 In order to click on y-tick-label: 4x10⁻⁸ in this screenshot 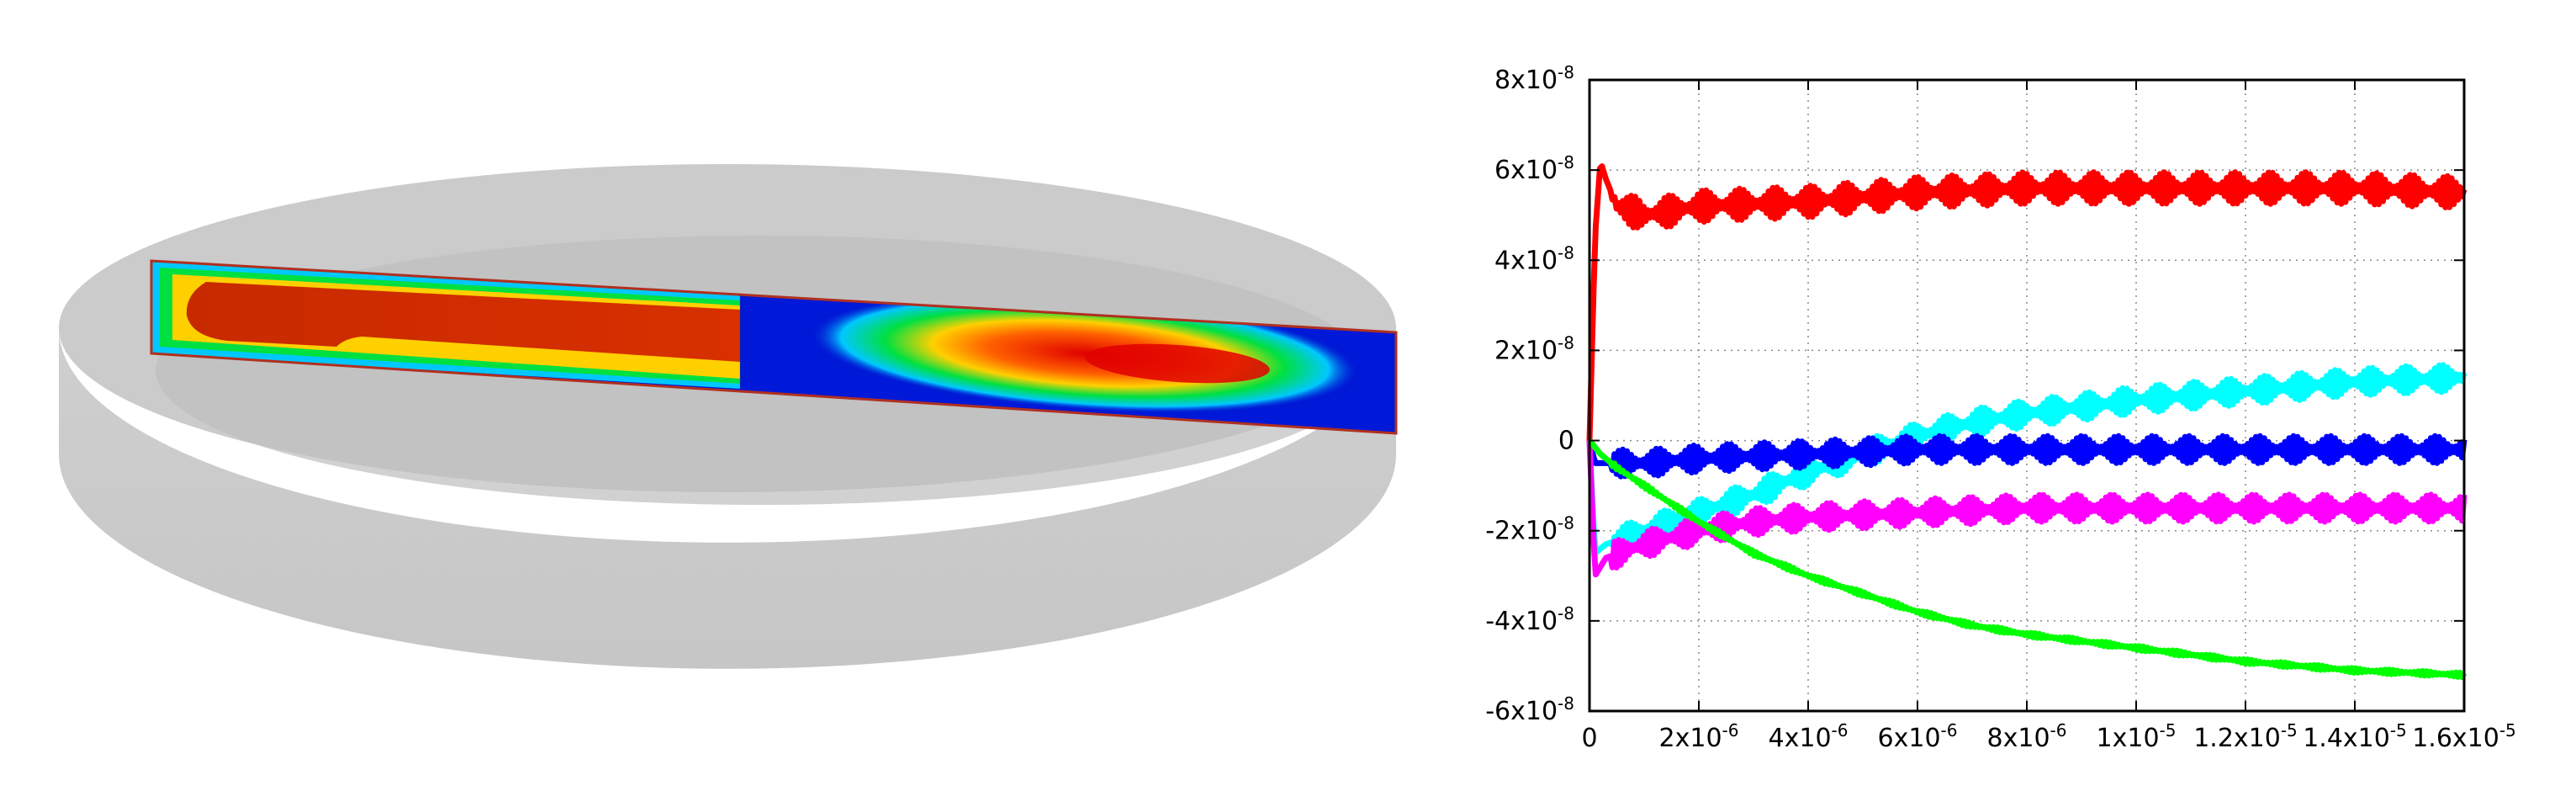, I will do `click(1534, 258)`.